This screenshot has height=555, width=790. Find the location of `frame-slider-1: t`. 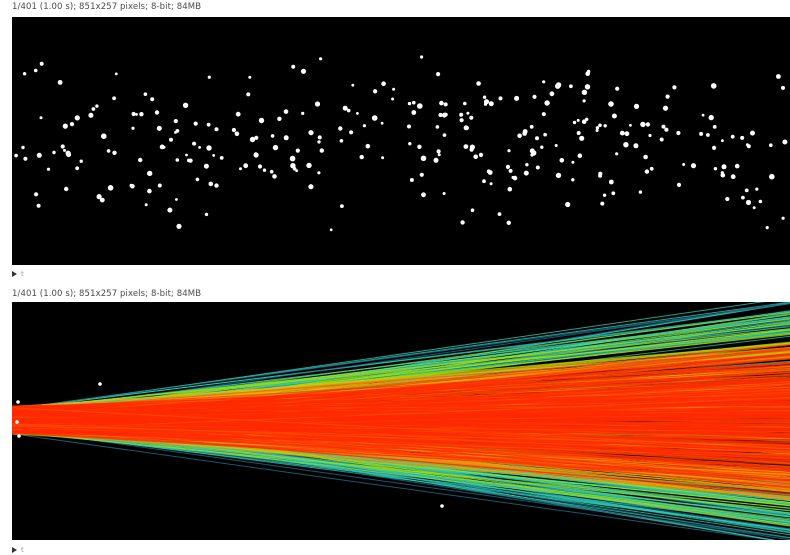

frame-slider-1: t is located at coordinates (18, 274).